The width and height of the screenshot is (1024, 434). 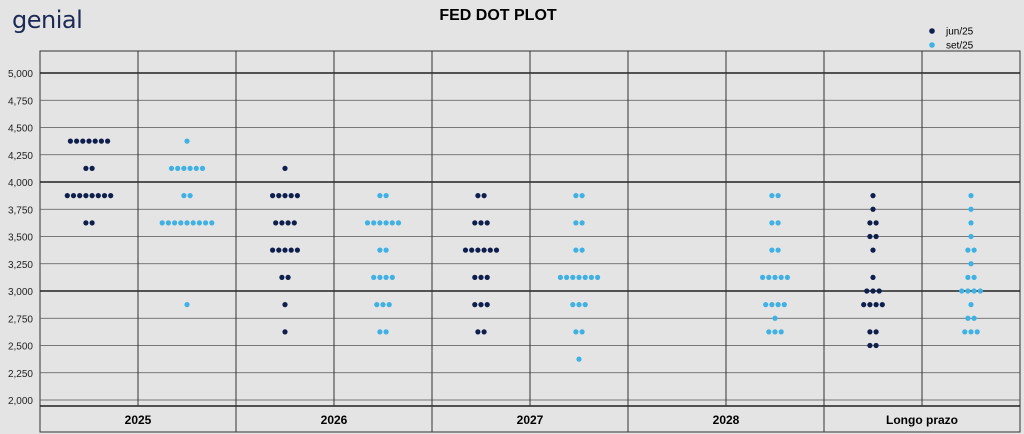 What do you see at coordinates (20, 292) in the screenshot?
I see `y-tick-label: 3,000` at bounding box center [20, 292].